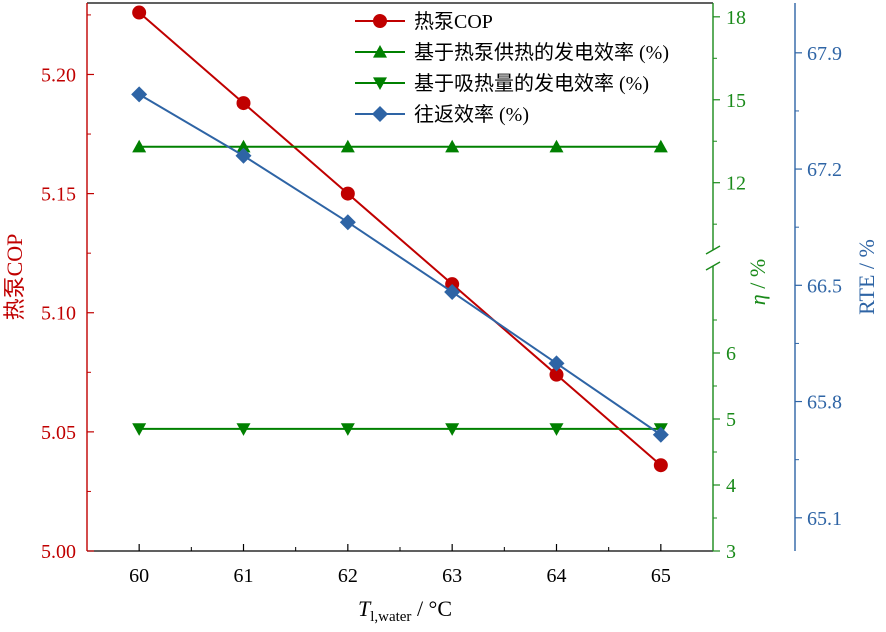 This screenshot has height=632, width=886. What do you see at coordinates (531, 83) in the screenshot?
I see `legend-label: 基于吸热量的发电效率 (%)` at bounding box center [531, 83].